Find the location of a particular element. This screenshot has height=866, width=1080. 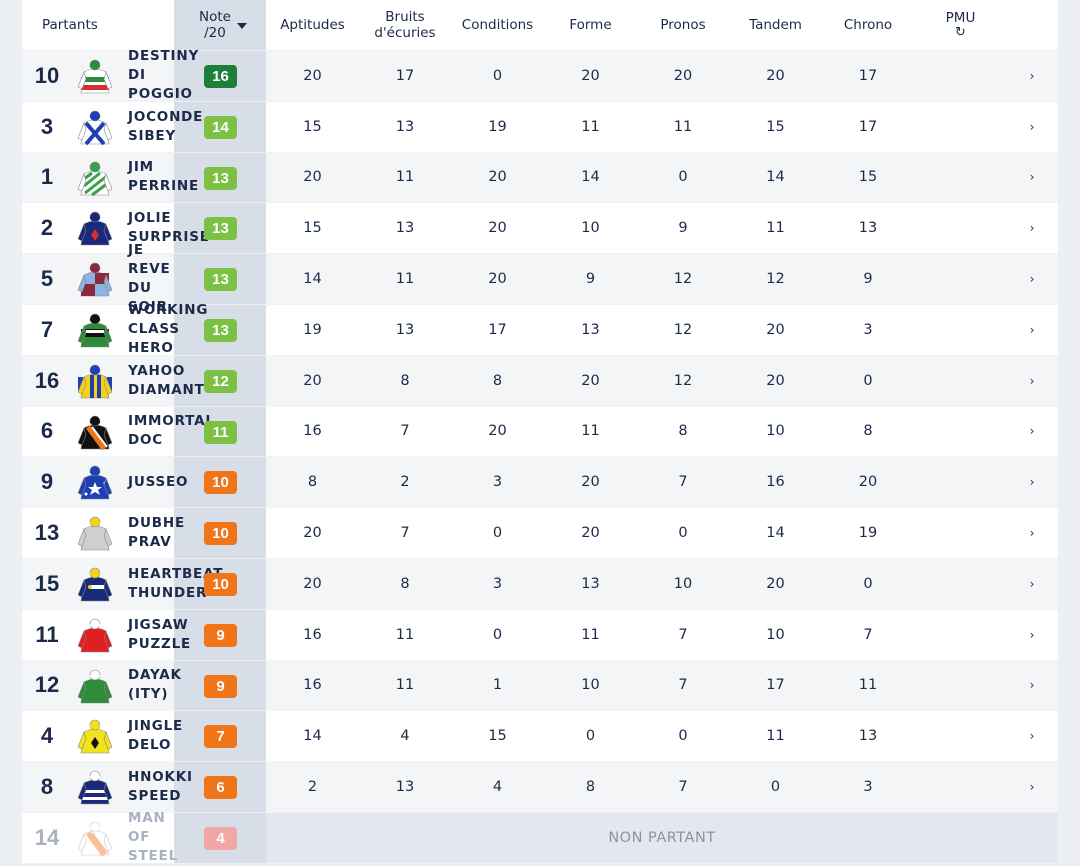

score-tandem: 14 is located at coordinates (775, 177).